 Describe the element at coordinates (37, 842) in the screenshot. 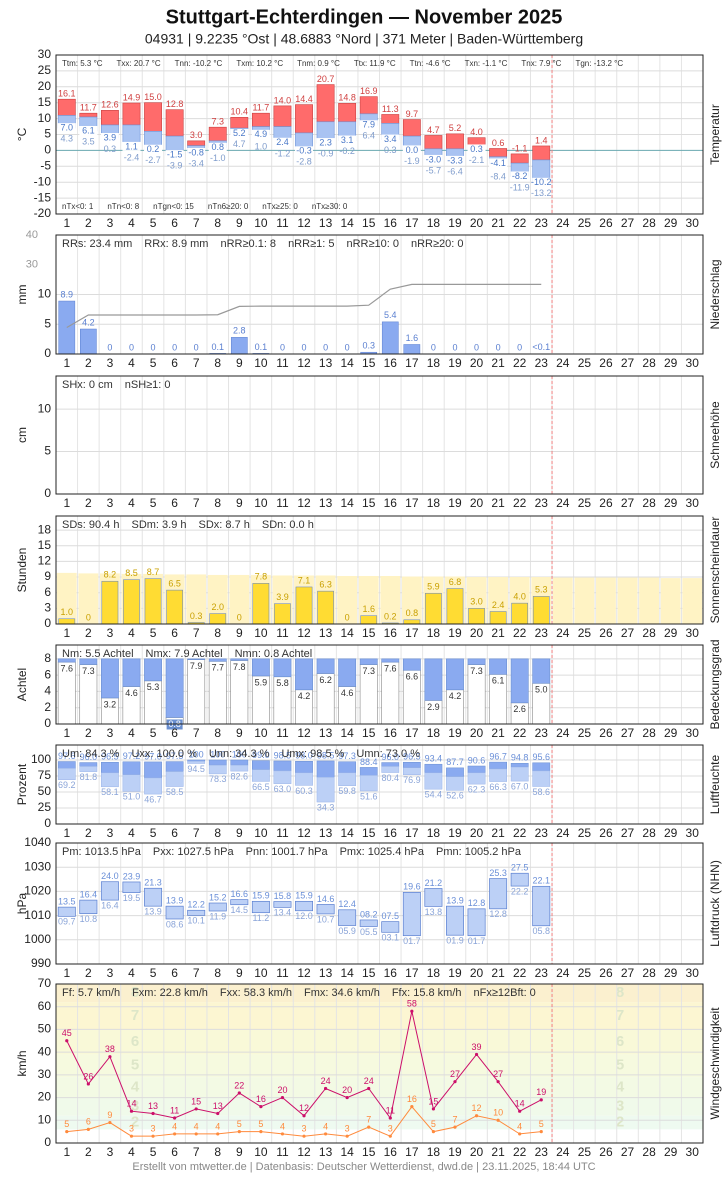

I see `y-tick-label: 1040` at that location.